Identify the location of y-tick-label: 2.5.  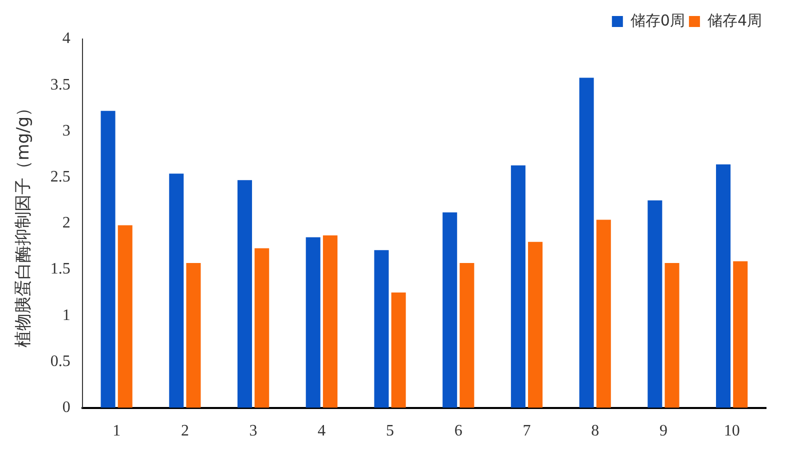
(60, 177).